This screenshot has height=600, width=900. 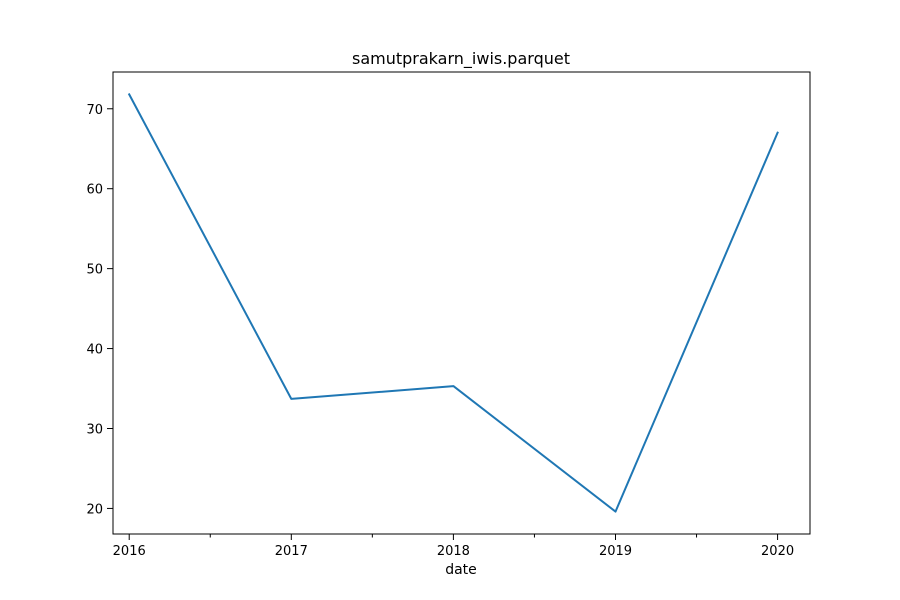 What do you see at coordinates (461, 570) in the screenshot?
I see `x-axis-label: date` at bounding box center [461, 570].